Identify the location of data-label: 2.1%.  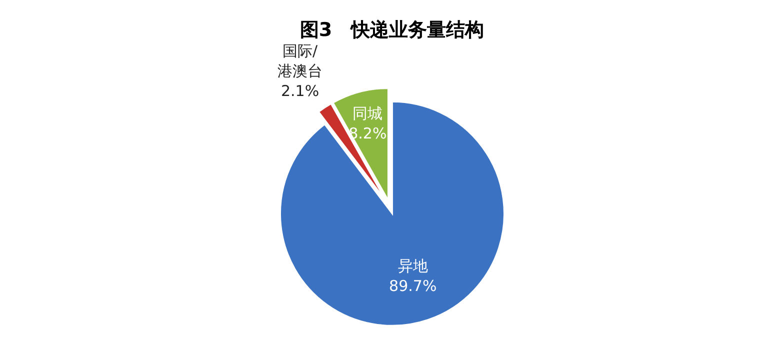
(300, 91).